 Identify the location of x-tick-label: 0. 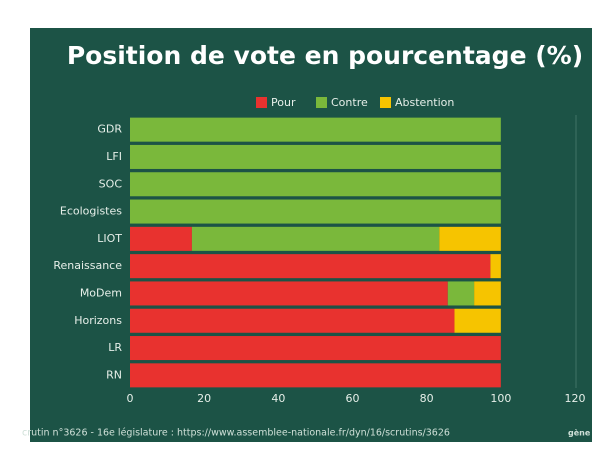
(130, 398).